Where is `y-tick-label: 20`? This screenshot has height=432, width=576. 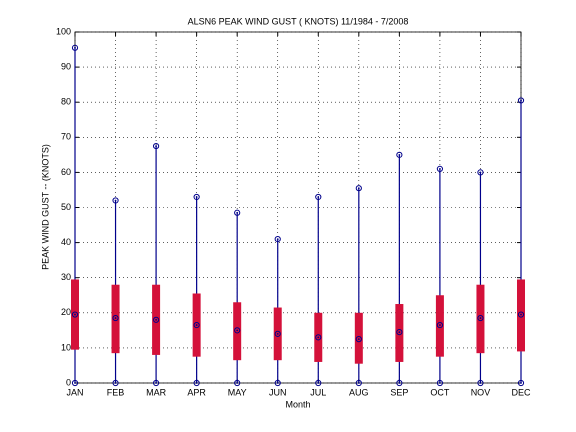 y-tick-label: 20 is located at coordinates (66, 312).